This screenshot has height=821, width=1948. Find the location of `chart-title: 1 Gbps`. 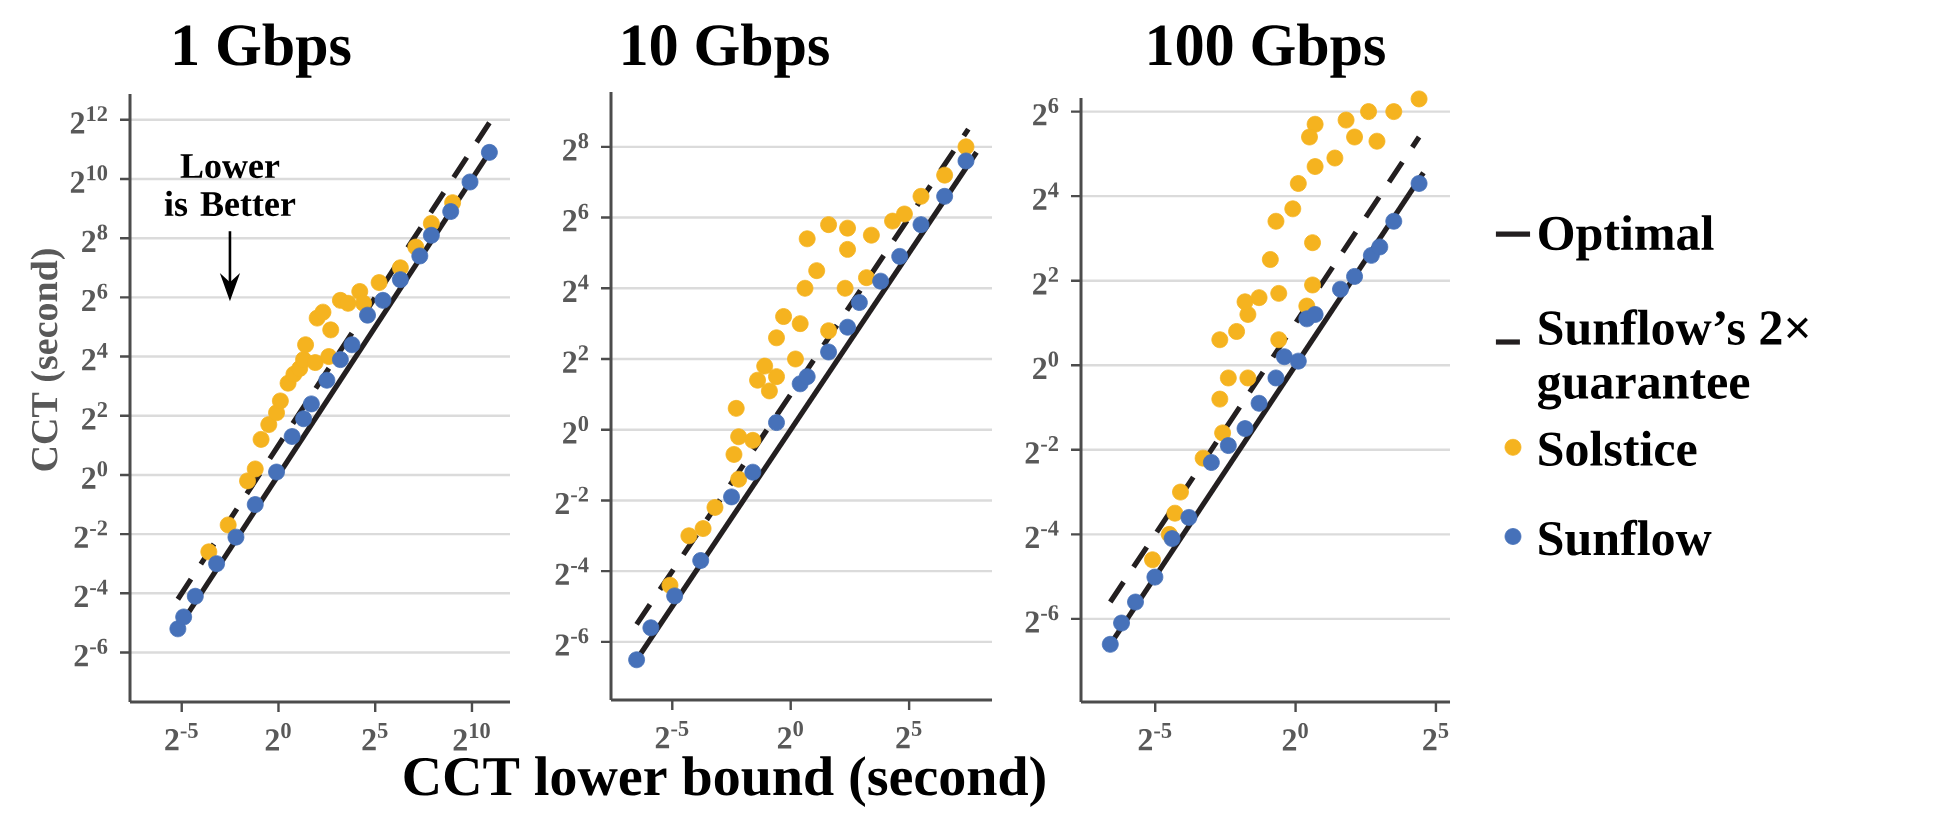

chart-title: 1 Gbps is located at coordinates (262, 50).